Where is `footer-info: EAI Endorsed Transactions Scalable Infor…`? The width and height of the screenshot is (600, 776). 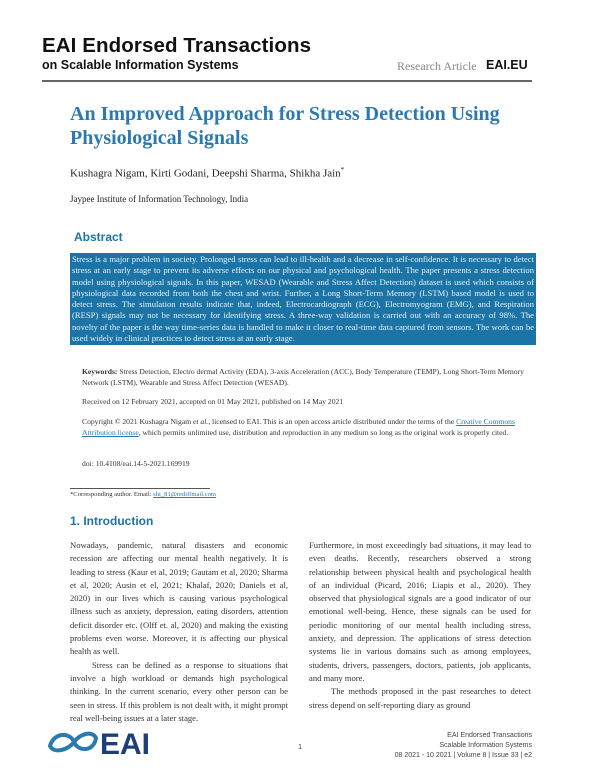 footer-info: EAI Endorsed Transactions Scalable Infor… is located at coordinates (463, 746).